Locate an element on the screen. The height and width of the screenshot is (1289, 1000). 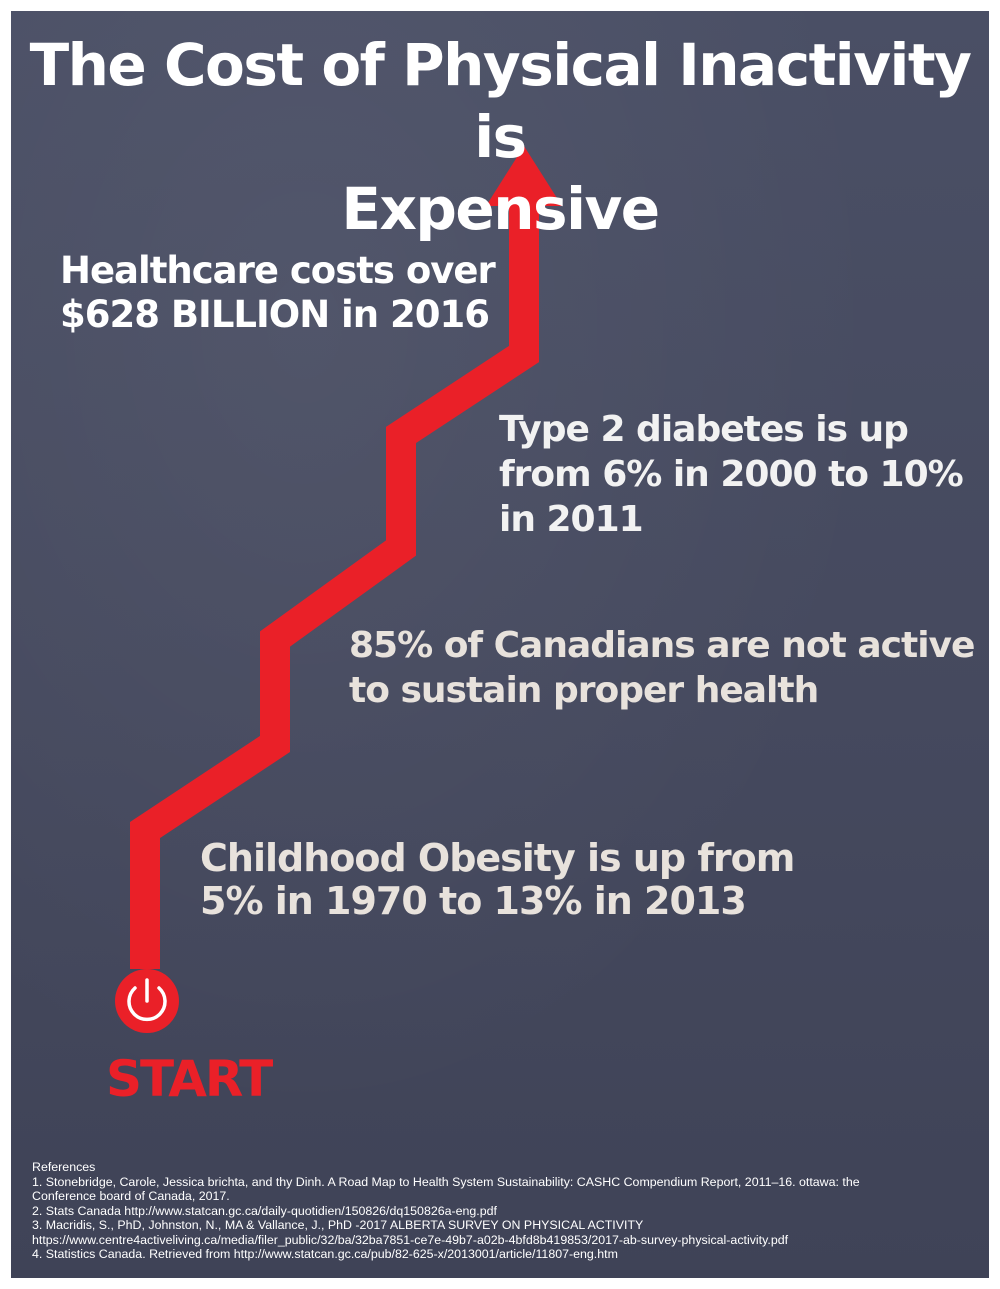
stat-line: Healthcare costs over is located at coordinates (278, 270).